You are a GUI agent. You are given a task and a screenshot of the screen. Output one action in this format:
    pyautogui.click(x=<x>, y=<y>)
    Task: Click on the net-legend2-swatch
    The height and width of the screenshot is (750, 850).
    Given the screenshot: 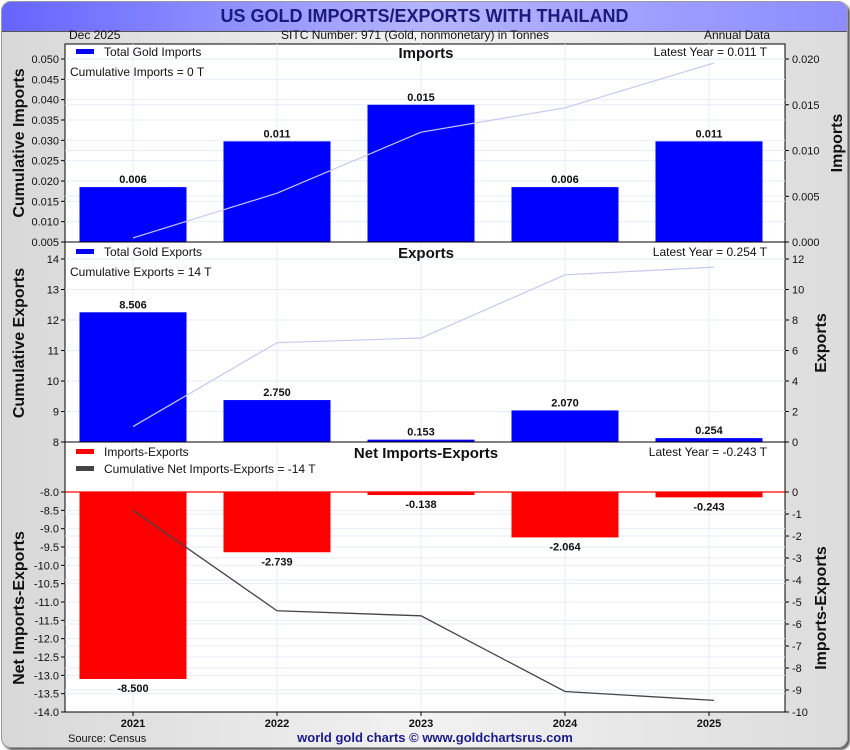 What is the action you would take?
    pyautogui.click(x=85, y=468)
    